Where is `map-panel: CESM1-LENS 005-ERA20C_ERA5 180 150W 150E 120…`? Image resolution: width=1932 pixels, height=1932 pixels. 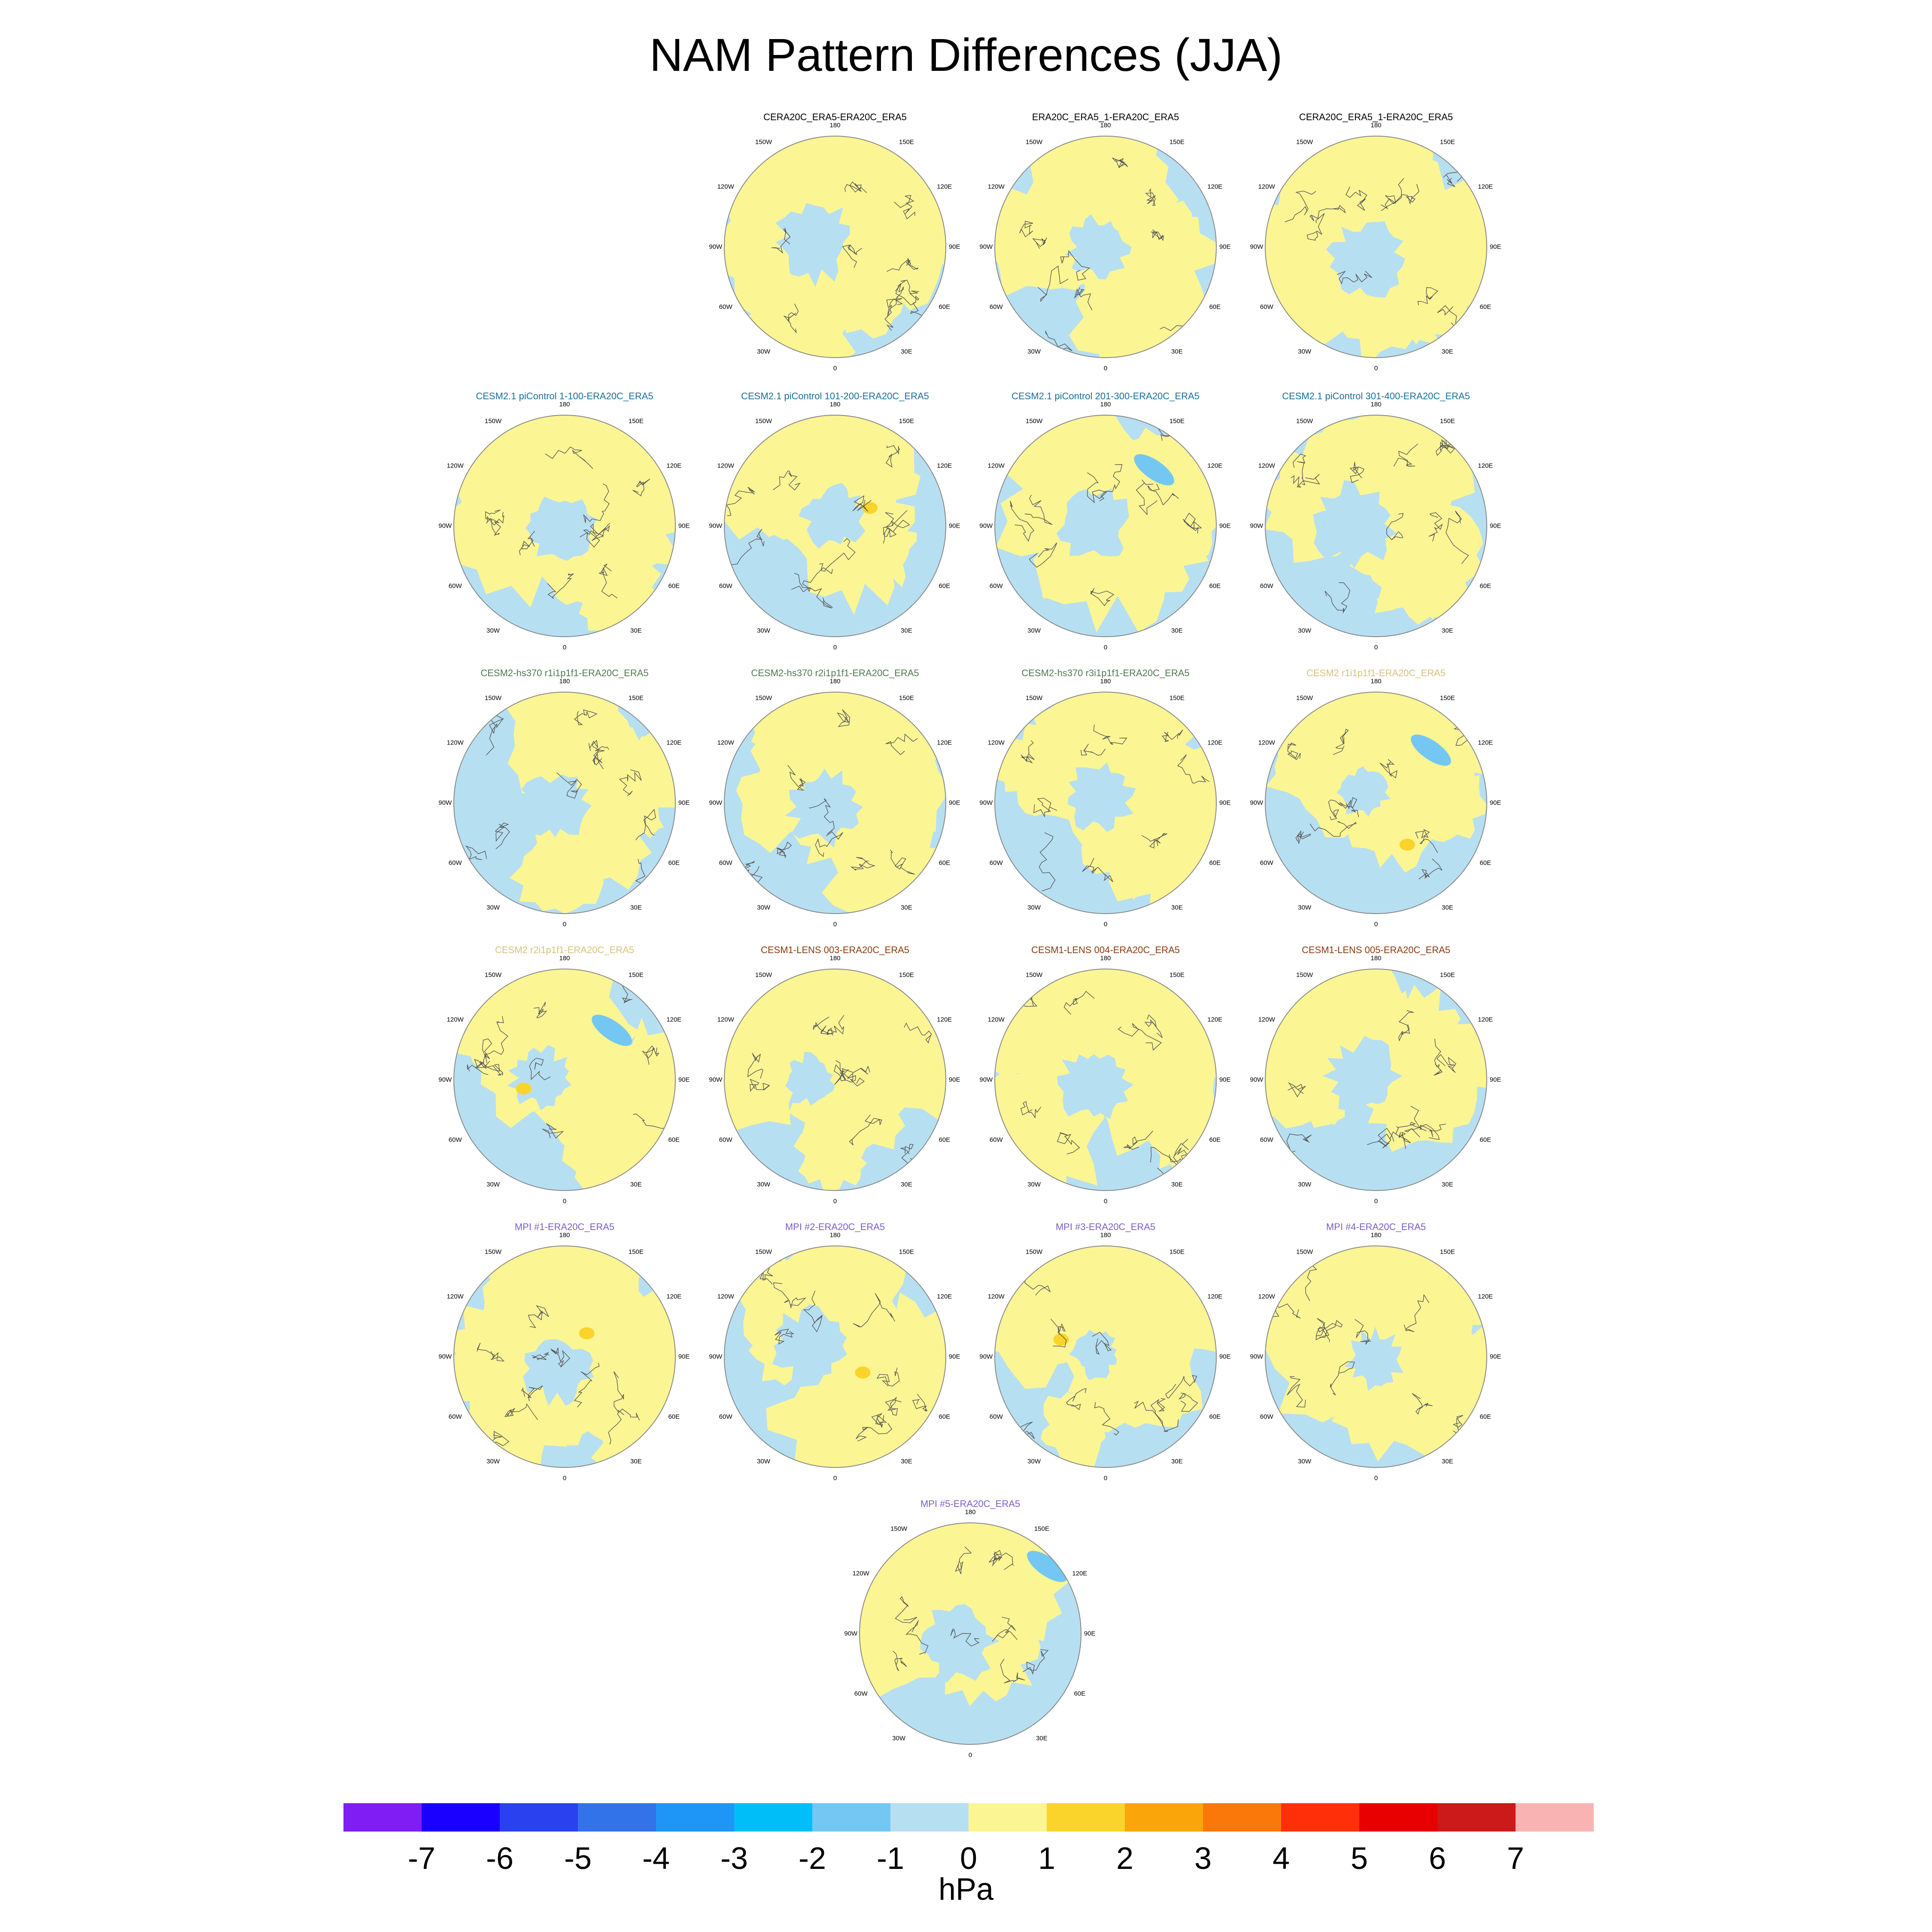 map-panel: CESM1-LENS 005-ERA20C_ERA5 180 150W 150E 120… is located at coordinates (1376, 1085).